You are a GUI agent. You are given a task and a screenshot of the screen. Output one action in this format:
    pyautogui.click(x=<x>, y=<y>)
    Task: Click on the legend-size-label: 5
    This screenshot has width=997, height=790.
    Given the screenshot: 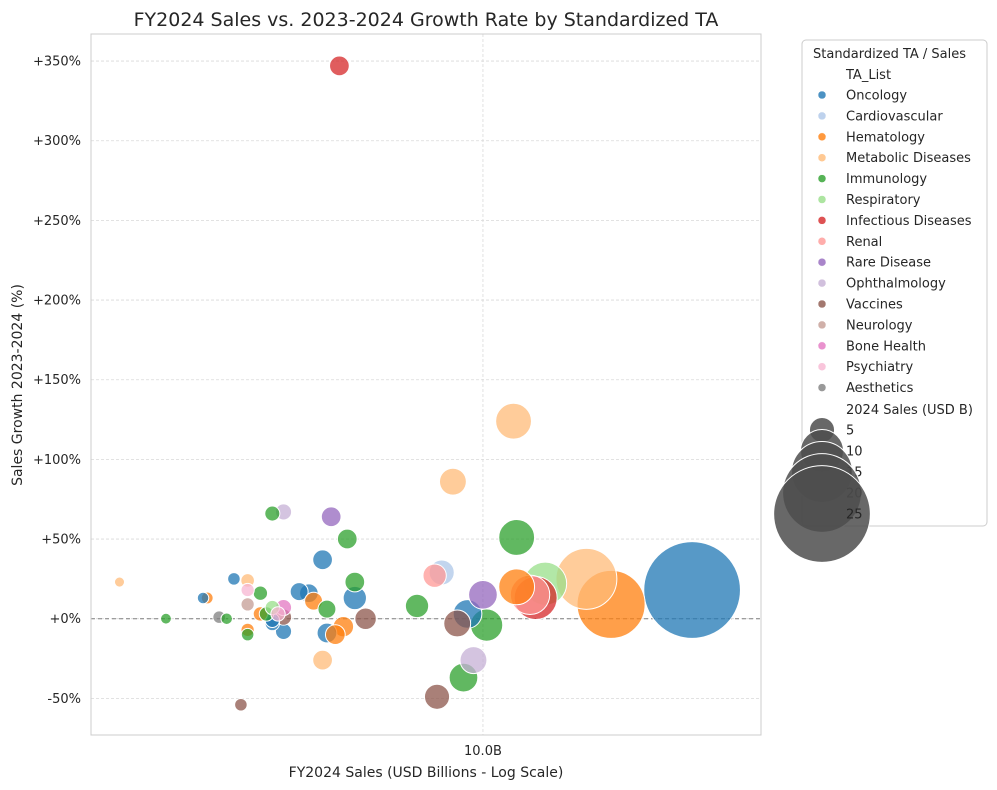 What is the action you would take?
    pyautogui.click(x=850, y=431)
    